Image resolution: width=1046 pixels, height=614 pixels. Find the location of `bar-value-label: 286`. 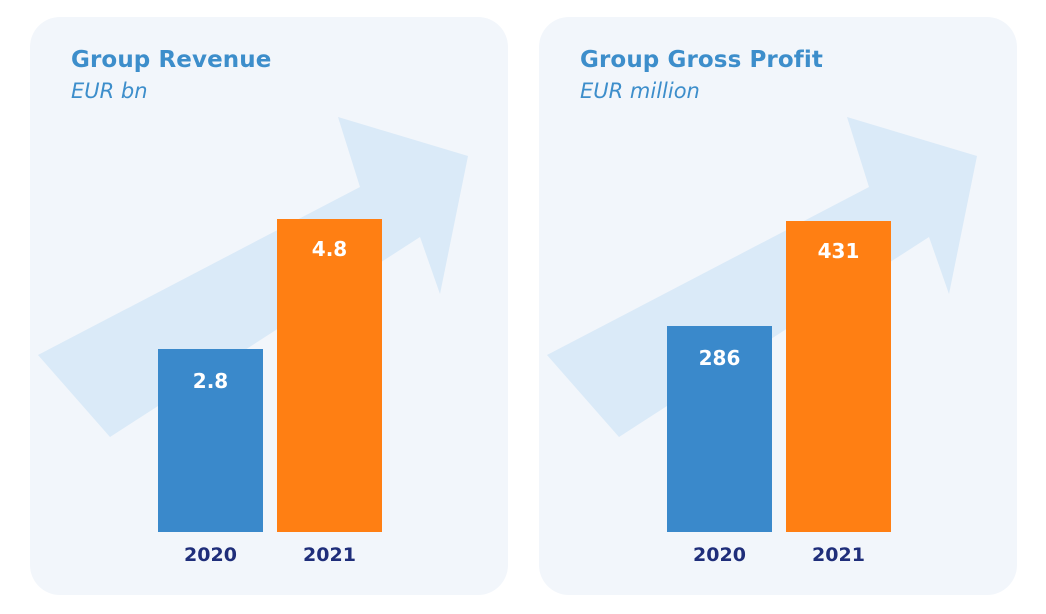

bar-value-label: 286 is located at coordinates (719, 357).